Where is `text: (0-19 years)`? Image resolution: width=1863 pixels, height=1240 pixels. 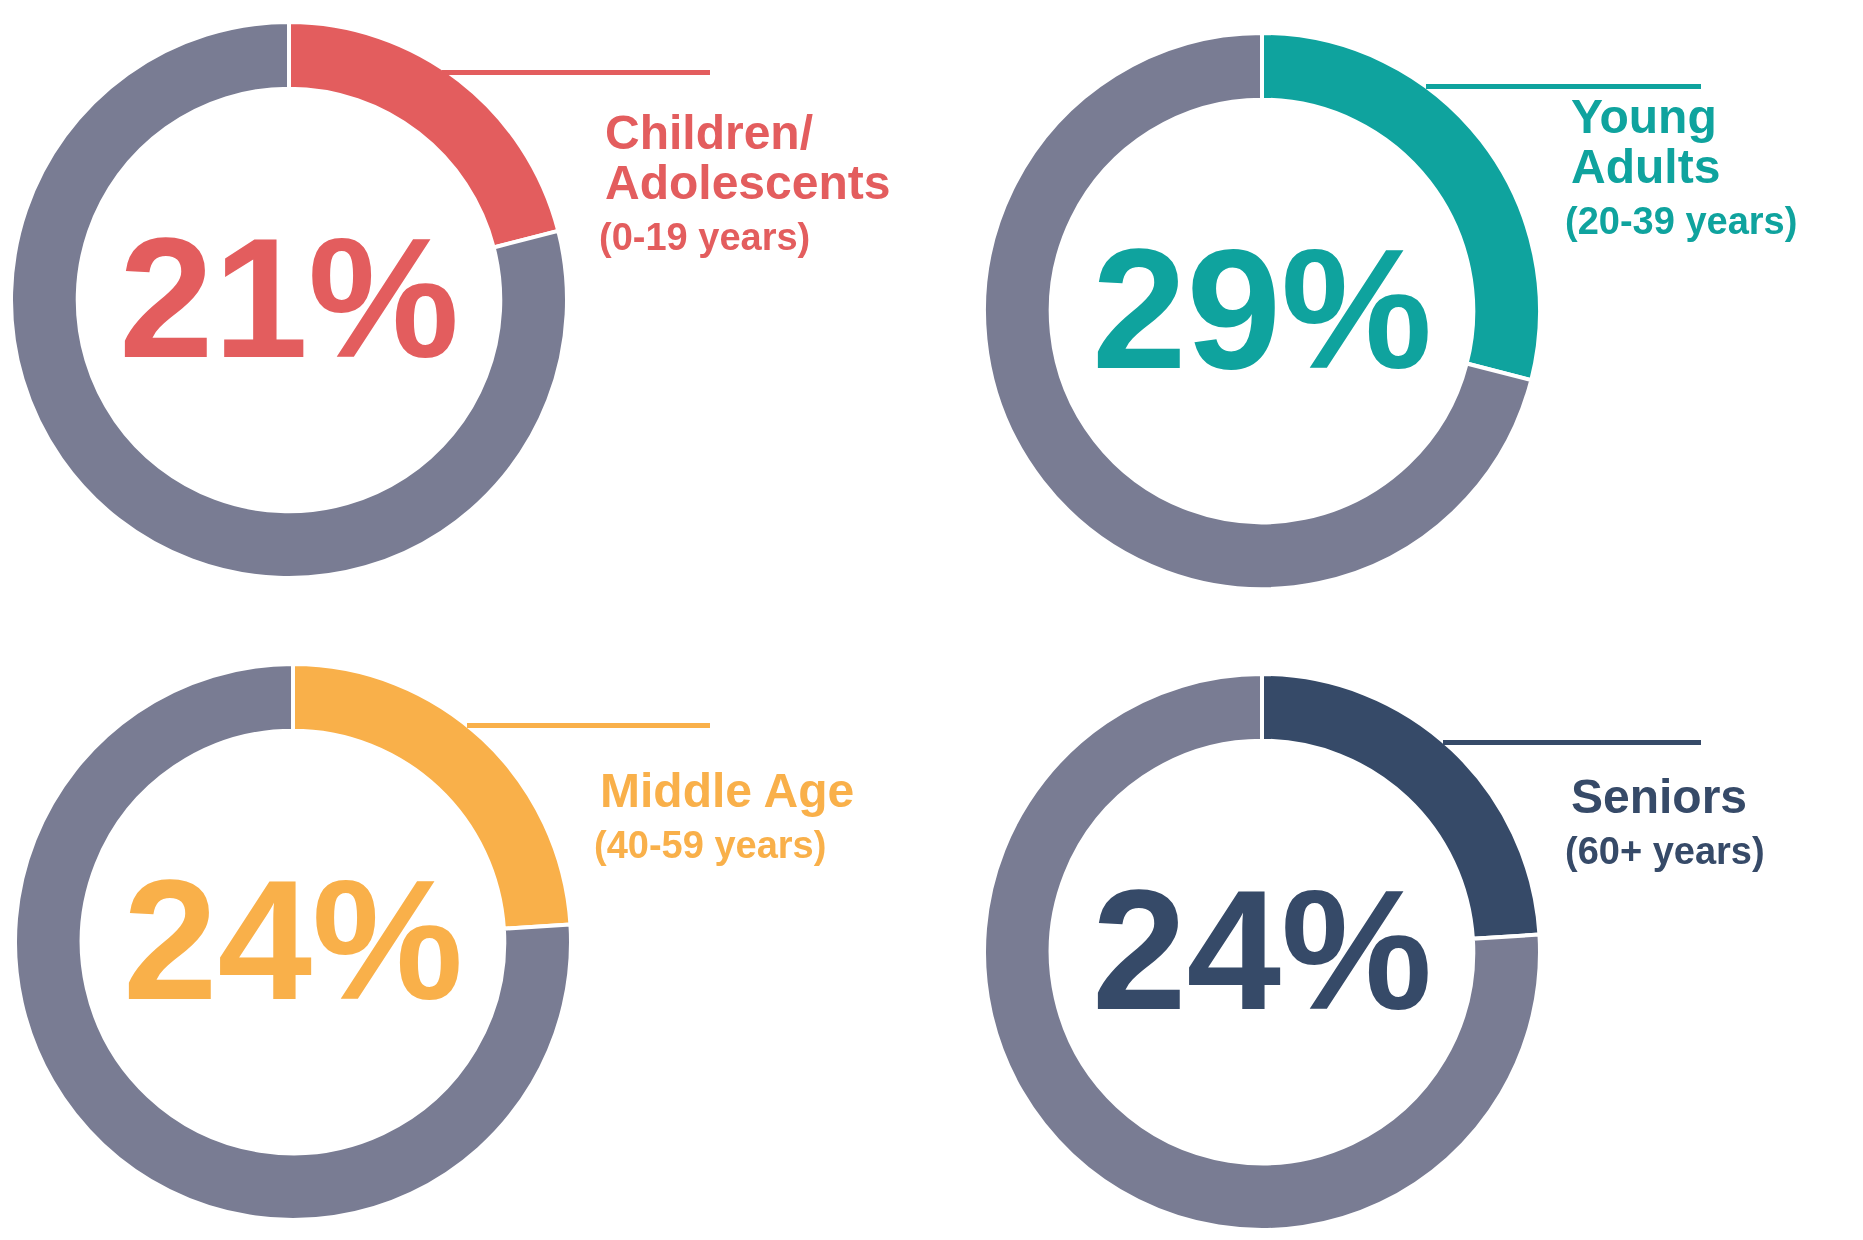
text: (0-19 years) is located at coordinates (705, 237).